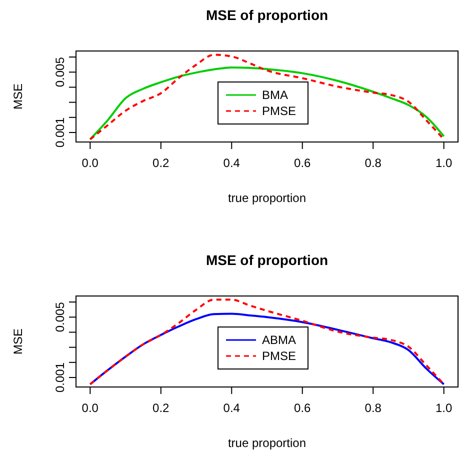 This screenshot has height=457, width=459. I want to click on legend-label: ABMA, so click(279, 340).